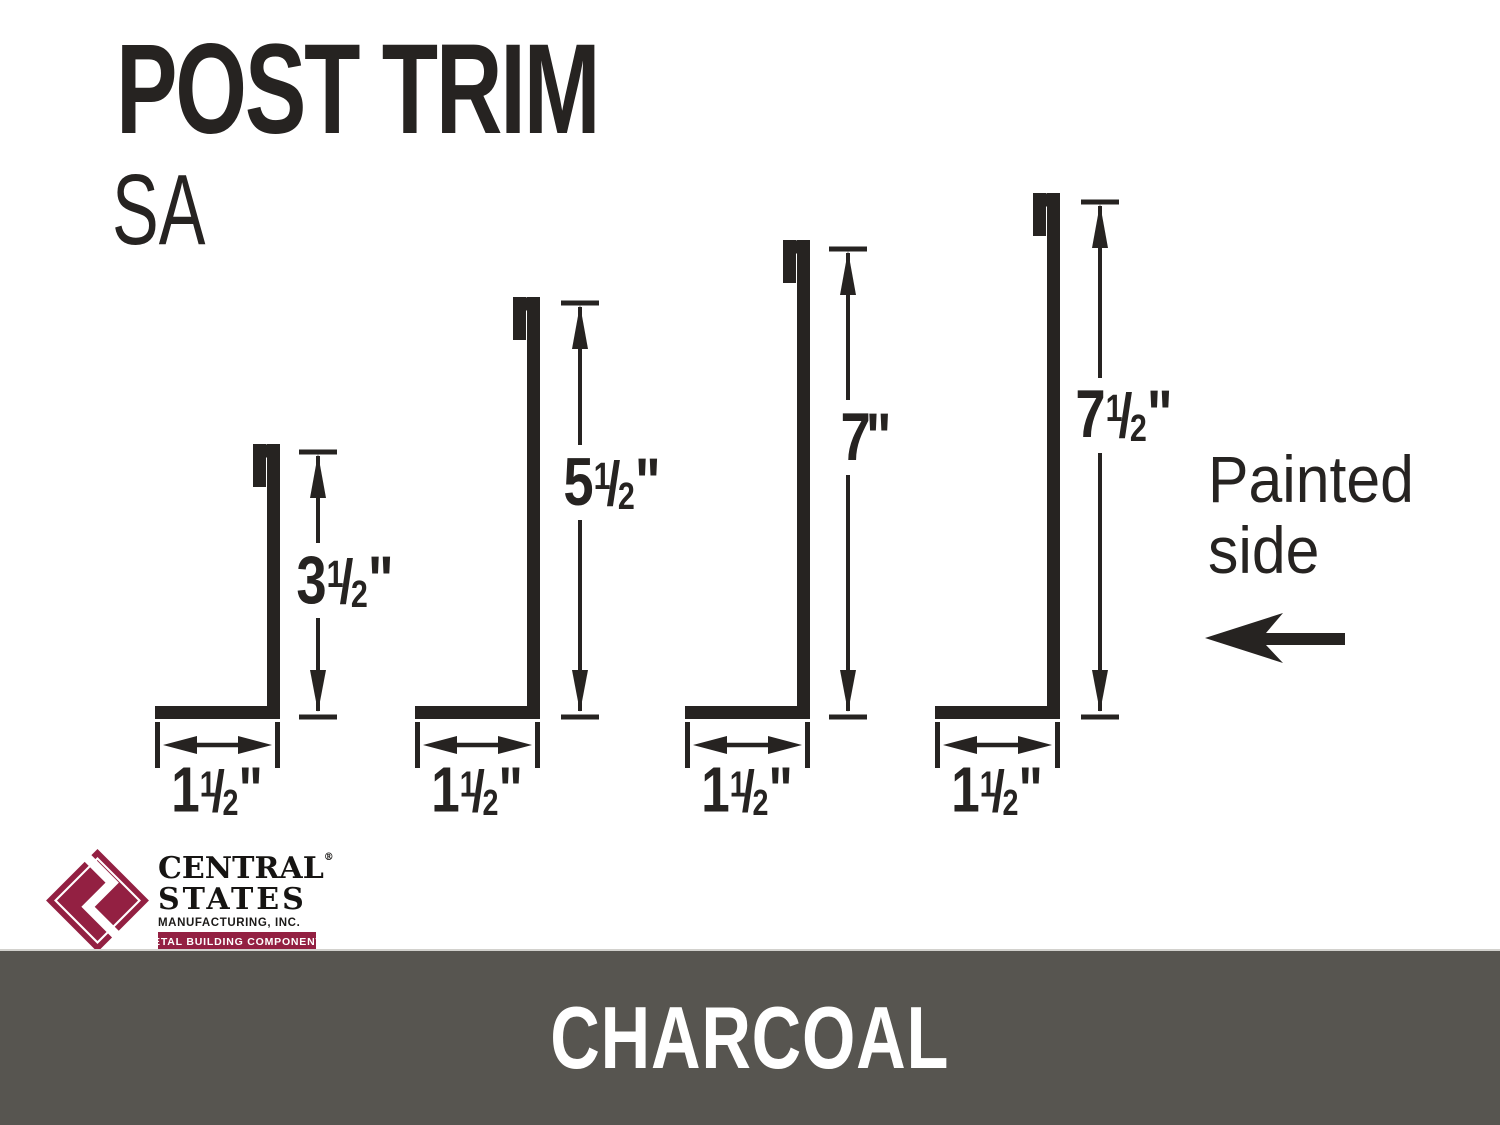 The width and height of the screenshot is (1500, 1125). Describe the element at coordinates (1264, 550) in the screenshot. I see `painted-side-line2: side` at that location.